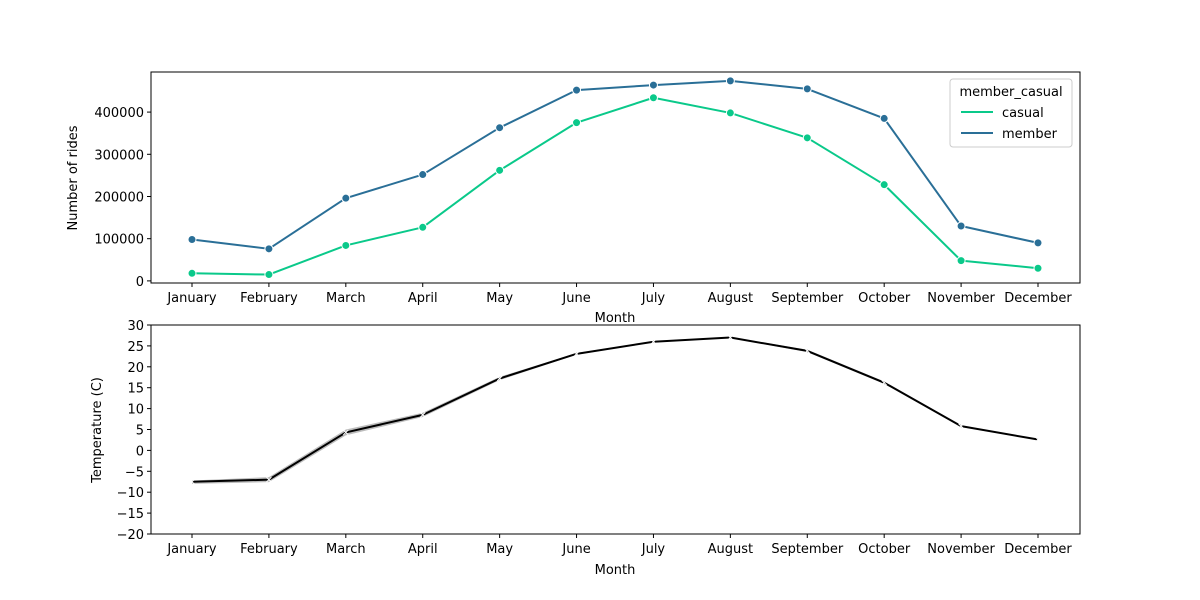 Image resolution: width=1200 pixels, height=600 pixels. Describe the element at coordinates (807, 549) in the screenshot. I see `temperature-x-tick-label: September` at that location.